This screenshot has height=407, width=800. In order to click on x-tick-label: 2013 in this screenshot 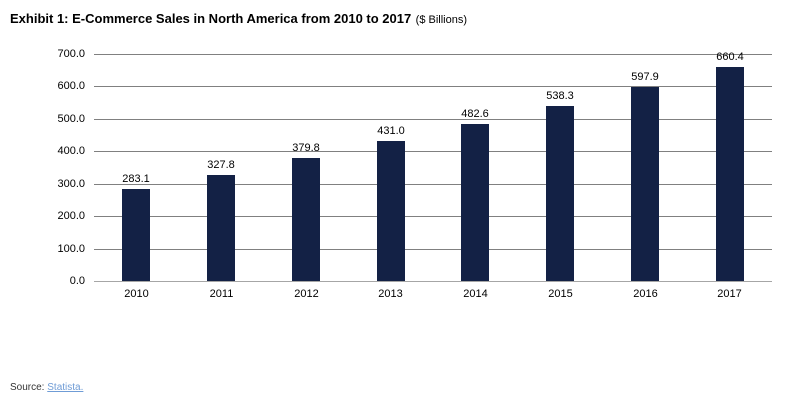, I will do `click(390, 294)`.